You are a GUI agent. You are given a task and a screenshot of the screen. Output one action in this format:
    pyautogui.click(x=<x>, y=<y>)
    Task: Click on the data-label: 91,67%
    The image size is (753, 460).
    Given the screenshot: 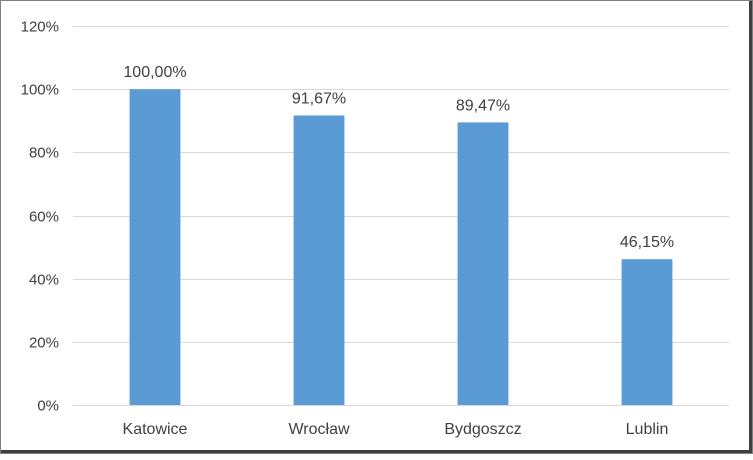 What is the action you would take?
    pyautogui.click(x=319, y=98)
    